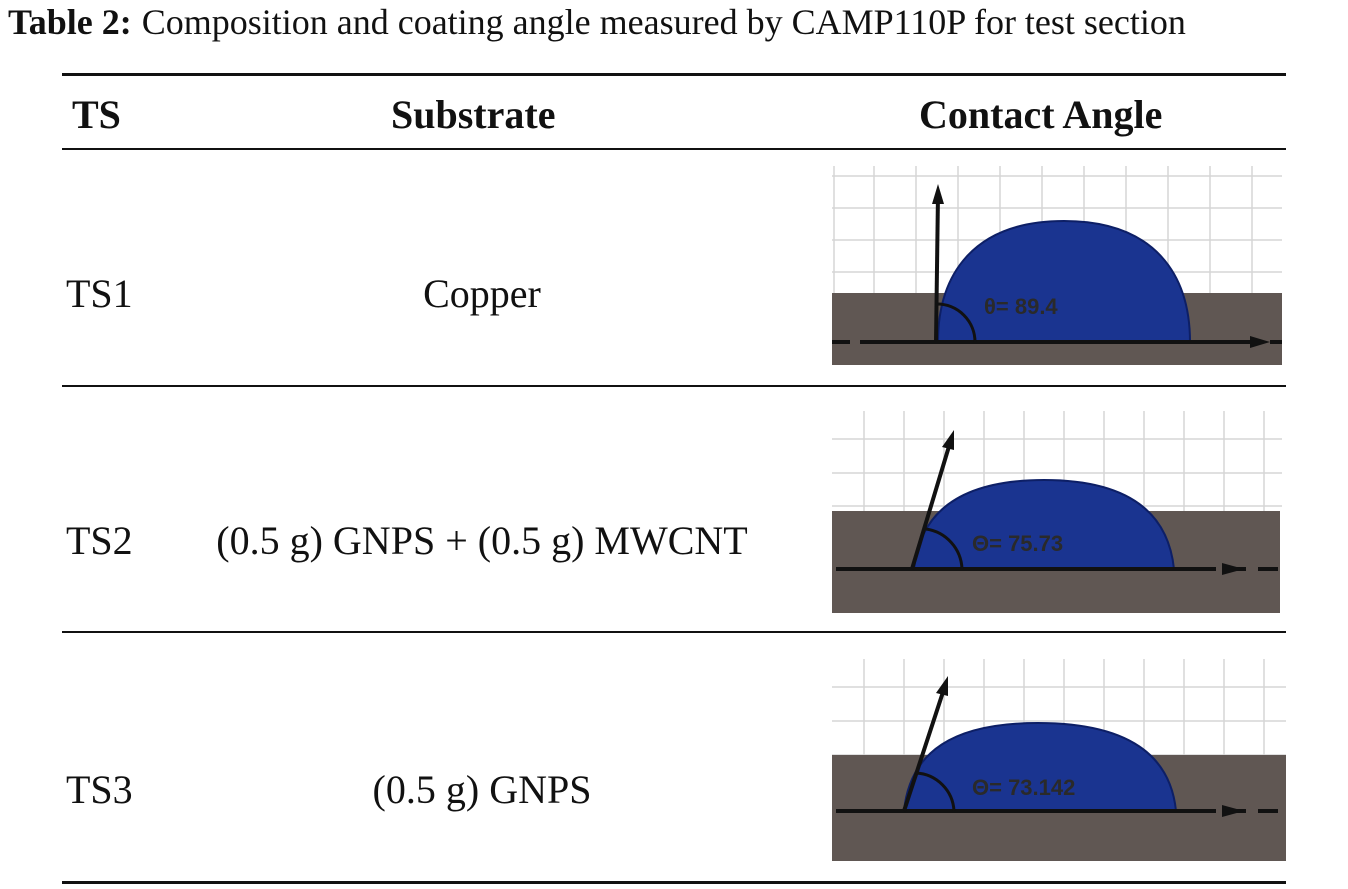 Image resolution: width=1348 pixels, height=889 pixels. I want to click on row2-ts: TS2, so click(99, 540).